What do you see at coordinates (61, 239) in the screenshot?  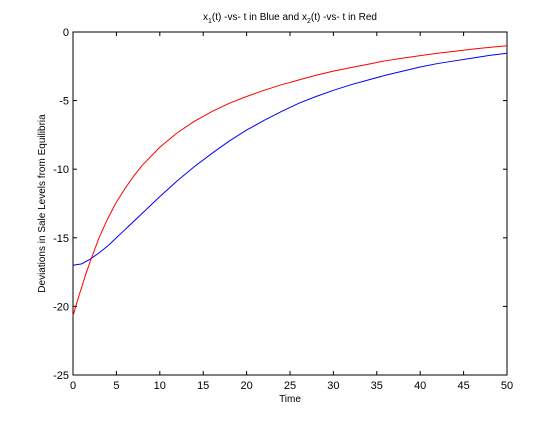 I see `y-tick-label: -15` at bounding box center [61, 239].